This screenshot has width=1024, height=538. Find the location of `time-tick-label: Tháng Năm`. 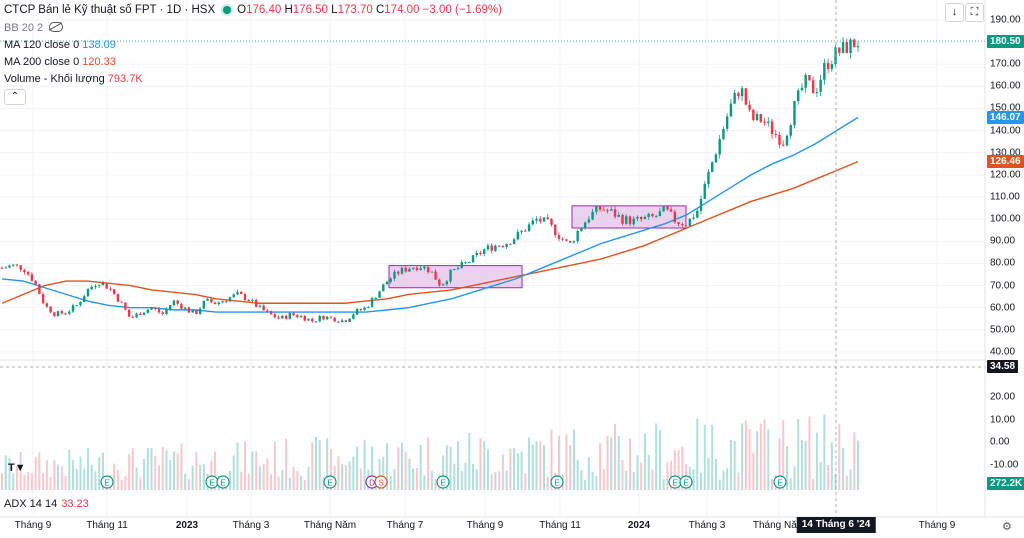

time-tick-label: Tháng Năm is located at coordinates (779, 525).